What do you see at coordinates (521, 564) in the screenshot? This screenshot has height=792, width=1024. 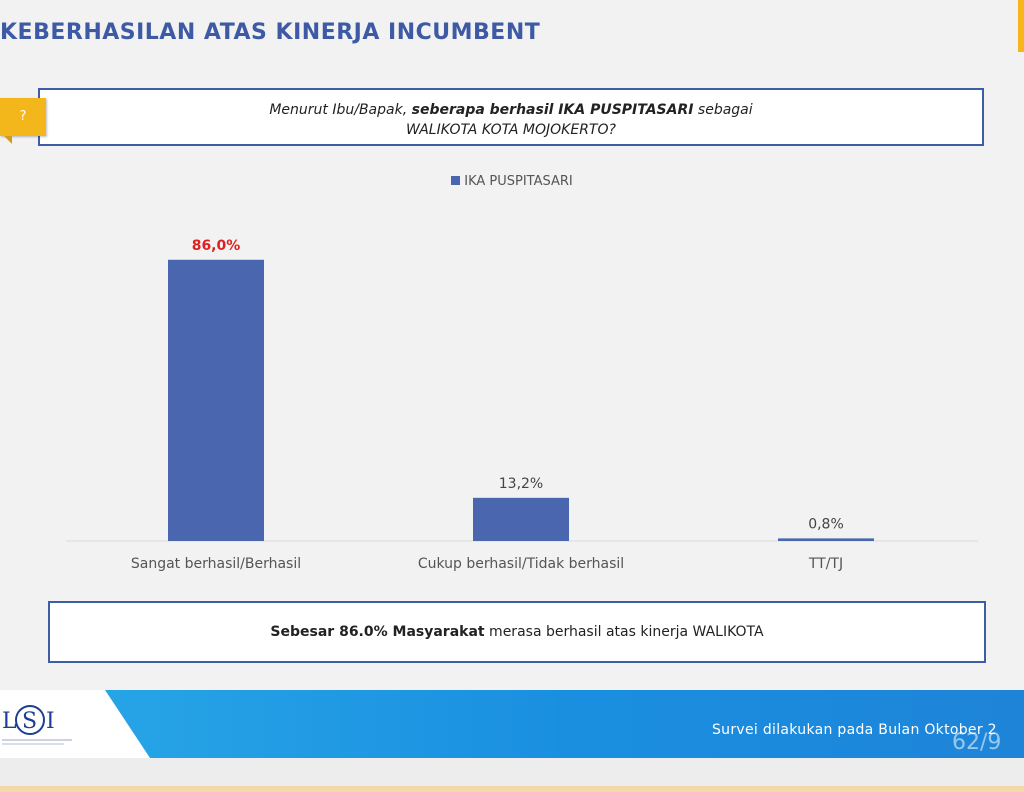 I see `category-label-1: Cukup berhasil/Tidak berhasil` at bounding box center [521, 564].